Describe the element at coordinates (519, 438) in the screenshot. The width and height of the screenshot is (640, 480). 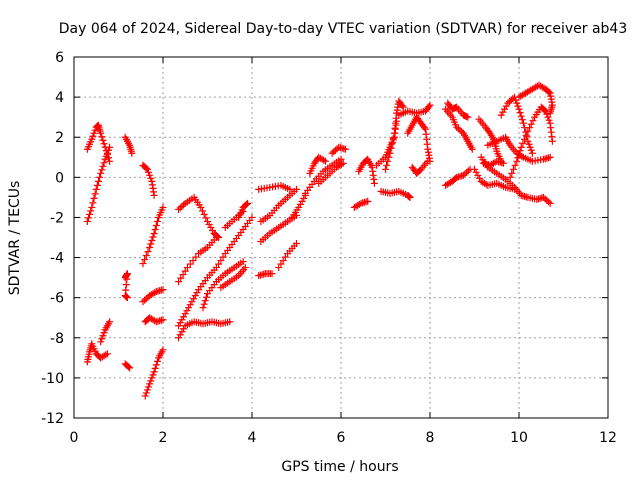
I see `x-tick-label: 10` at that location.